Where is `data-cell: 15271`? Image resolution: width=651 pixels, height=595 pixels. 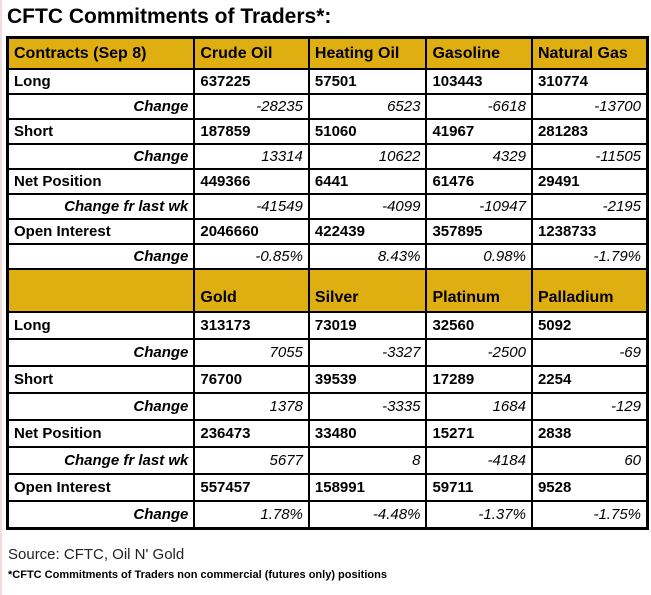 data-cell: 15271 is located at coordinates (479, 433).